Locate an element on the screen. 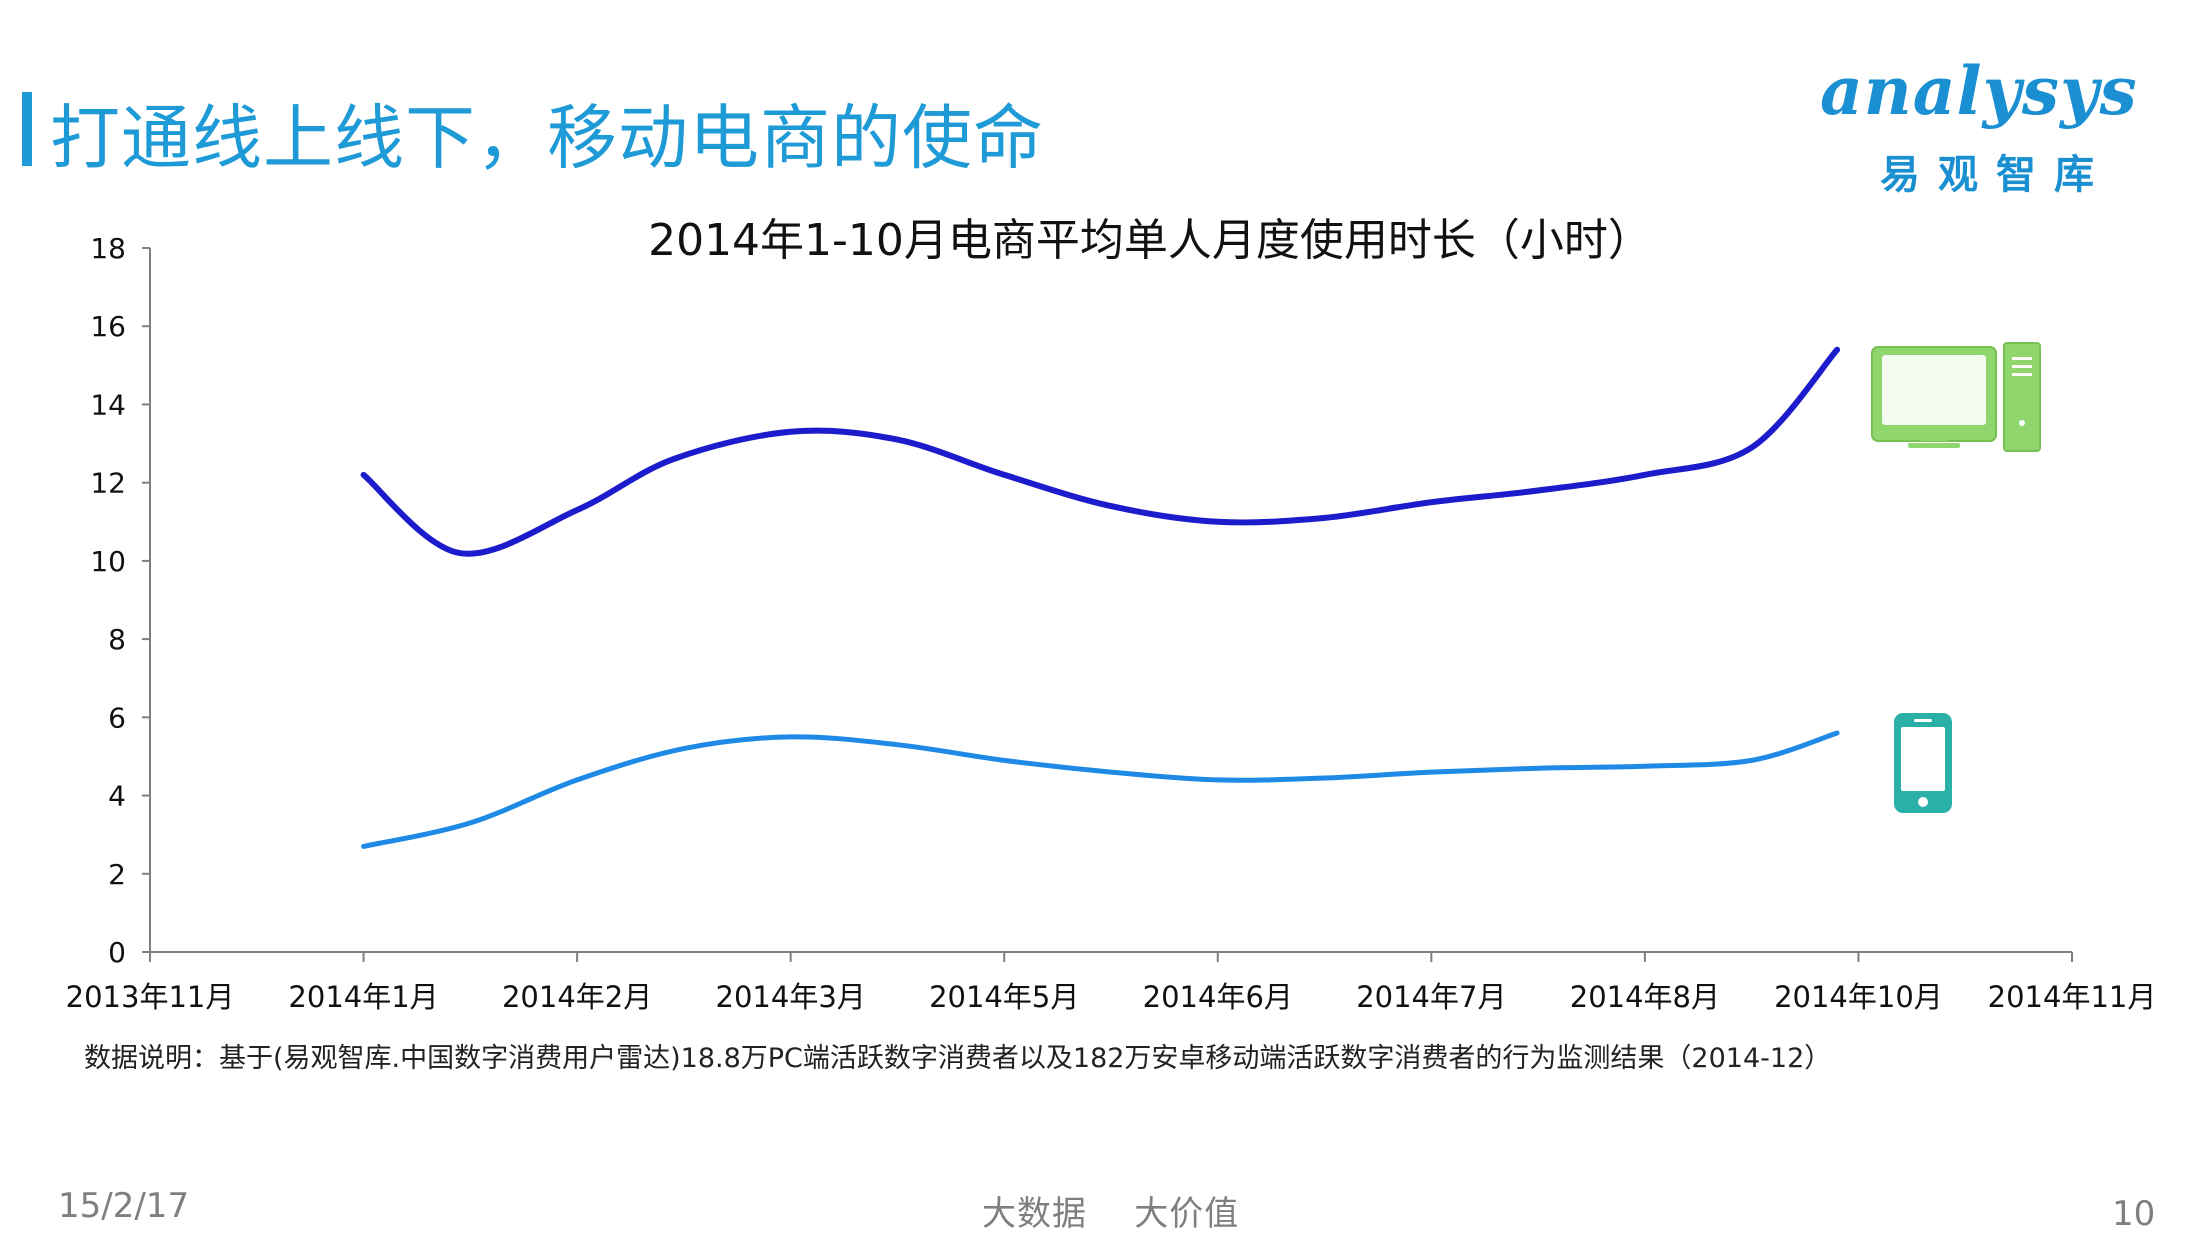 This screenshot has height=1238, width=2200. analysys-logo: analysys 易观智库 is located at coordinates (1985, 125).